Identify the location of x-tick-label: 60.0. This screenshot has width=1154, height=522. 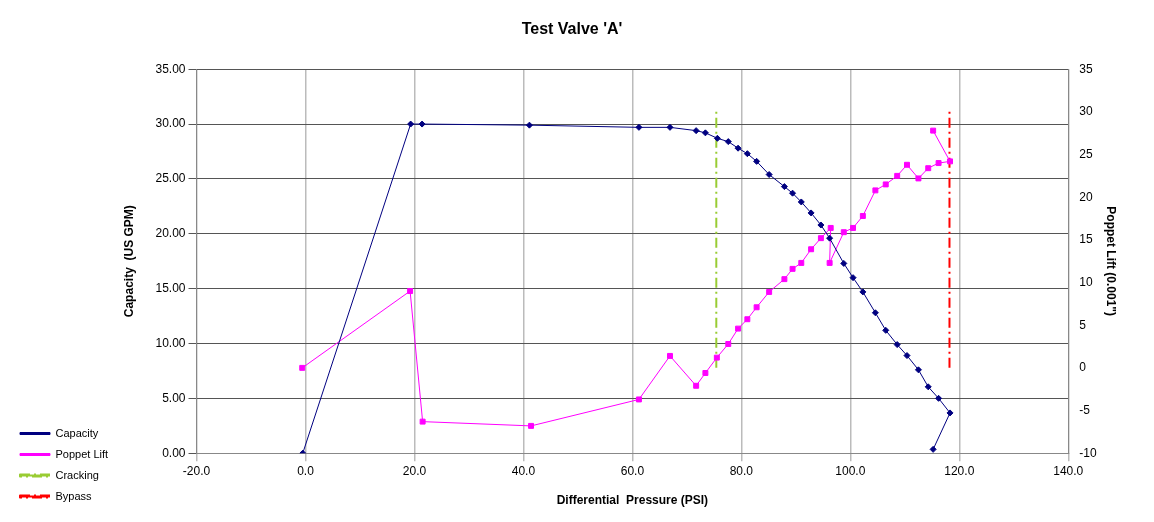
(632, 470).